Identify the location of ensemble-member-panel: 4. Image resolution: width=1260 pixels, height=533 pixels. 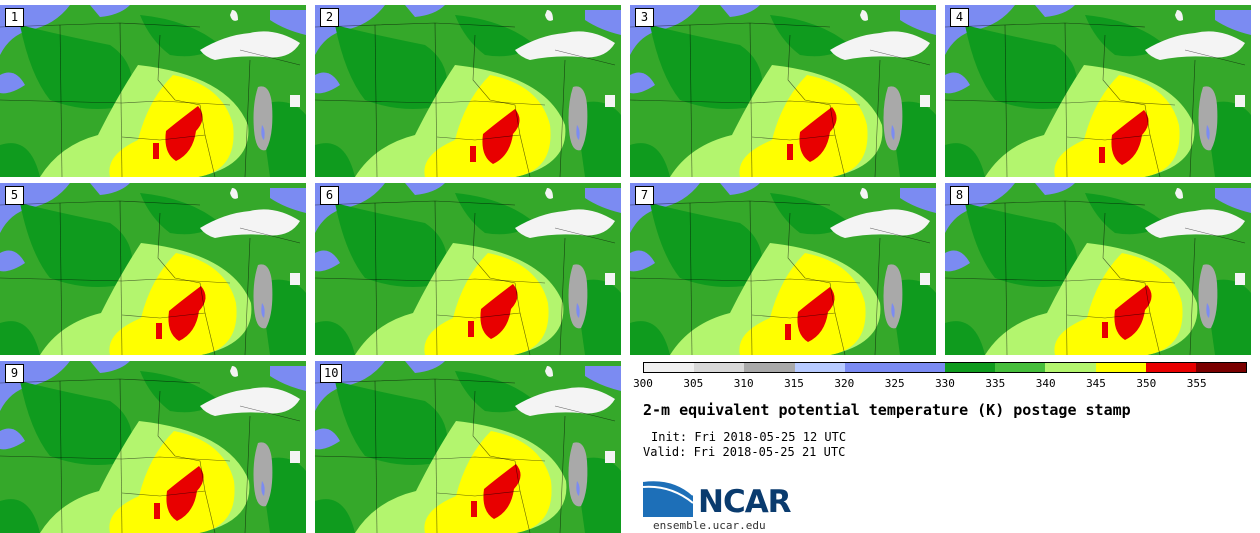
(1098, 91).